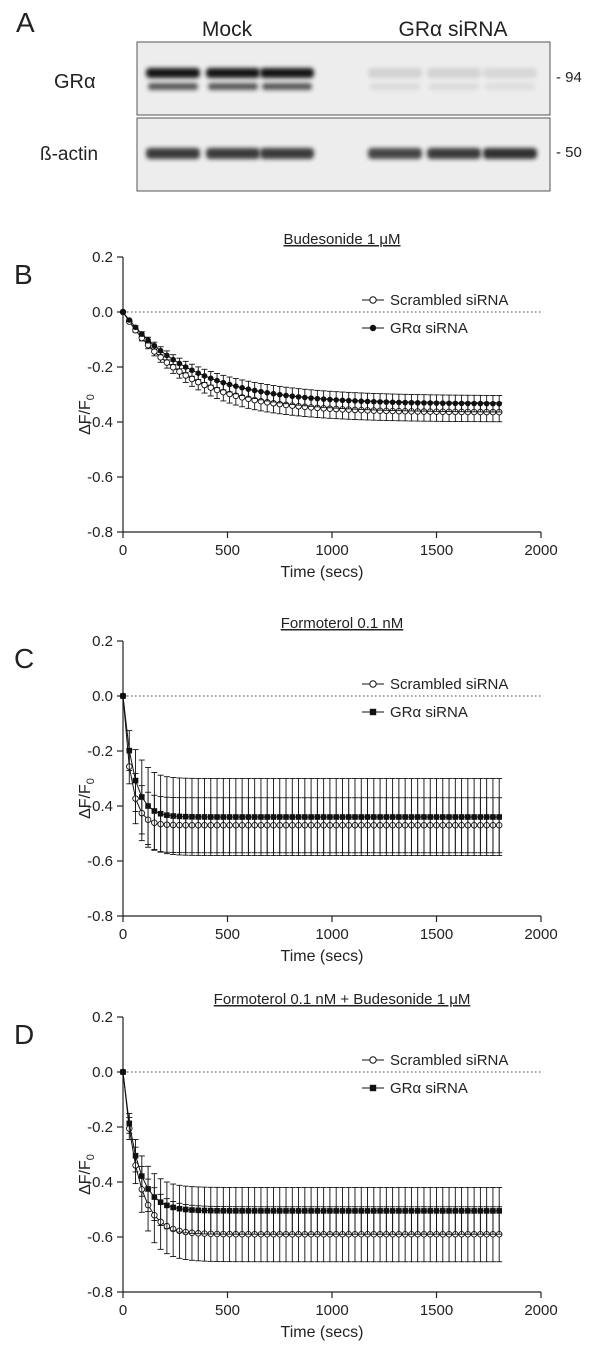  What do you see at coordinates (102, 1072) in the screenshot?
I see `y-tick-label: 0.0` at bounding box center [102, 1072].